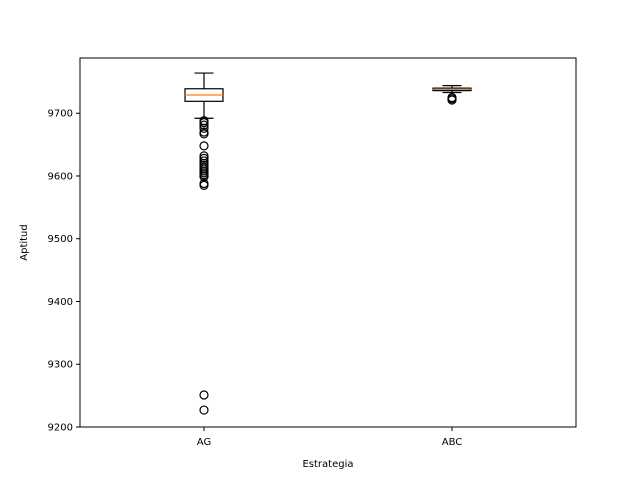  What do you see at coordinates (329, 437) in the screenshot?
I see `x-axis: AG ABC` at bounding box center [329, 437].